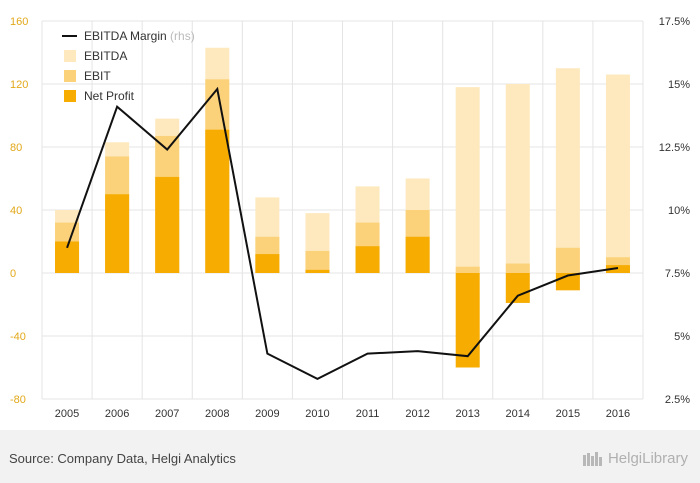  What do you see at coordinates (18, 337) in the screenshot?
I see `y-left-tick-label: -40` at bounding box center [18, 337].